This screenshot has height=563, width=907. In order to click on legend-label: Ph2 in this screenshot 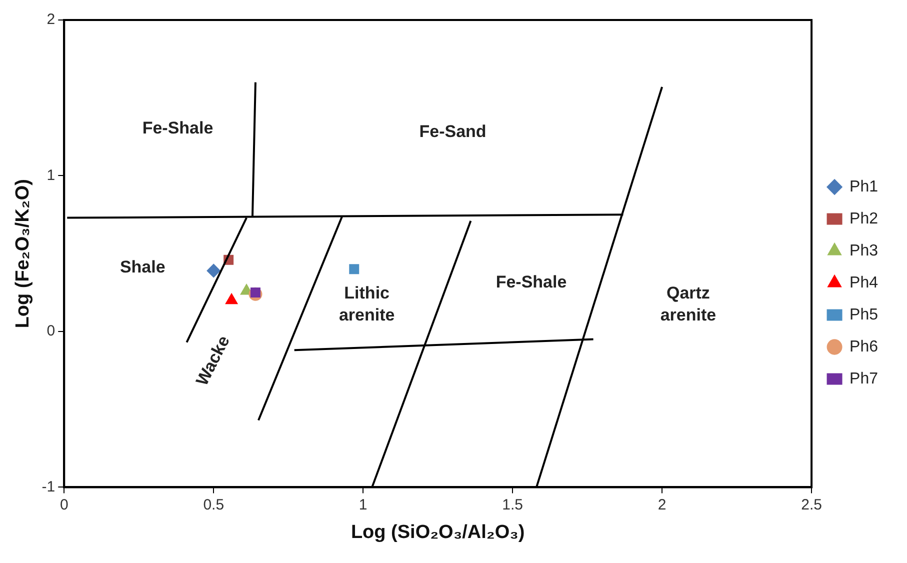, I will do `click(864, 219)`.